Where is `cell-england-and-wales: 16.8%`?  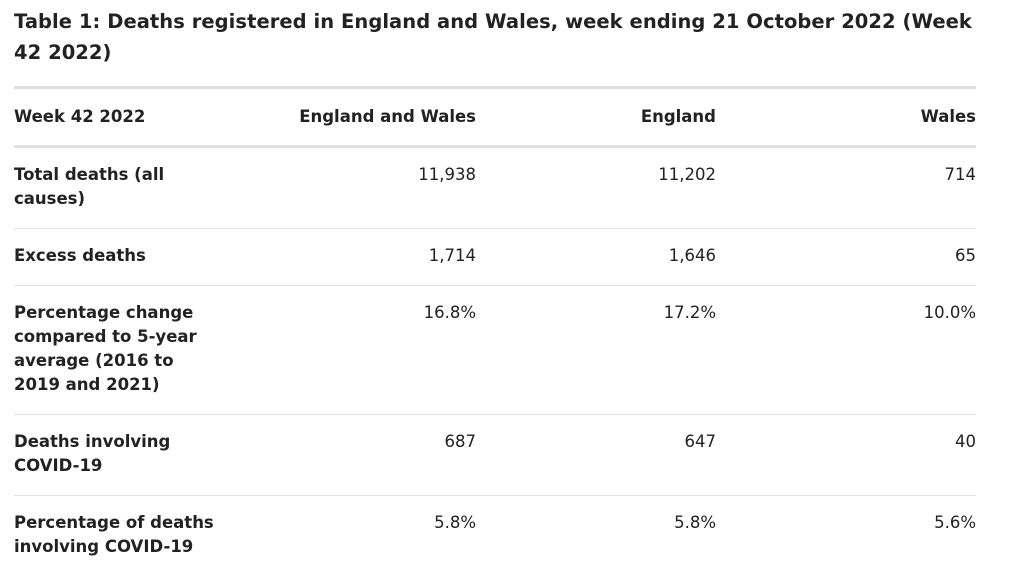 cell-england-and-wales: 16.8% is located at coordinates (375, 350).